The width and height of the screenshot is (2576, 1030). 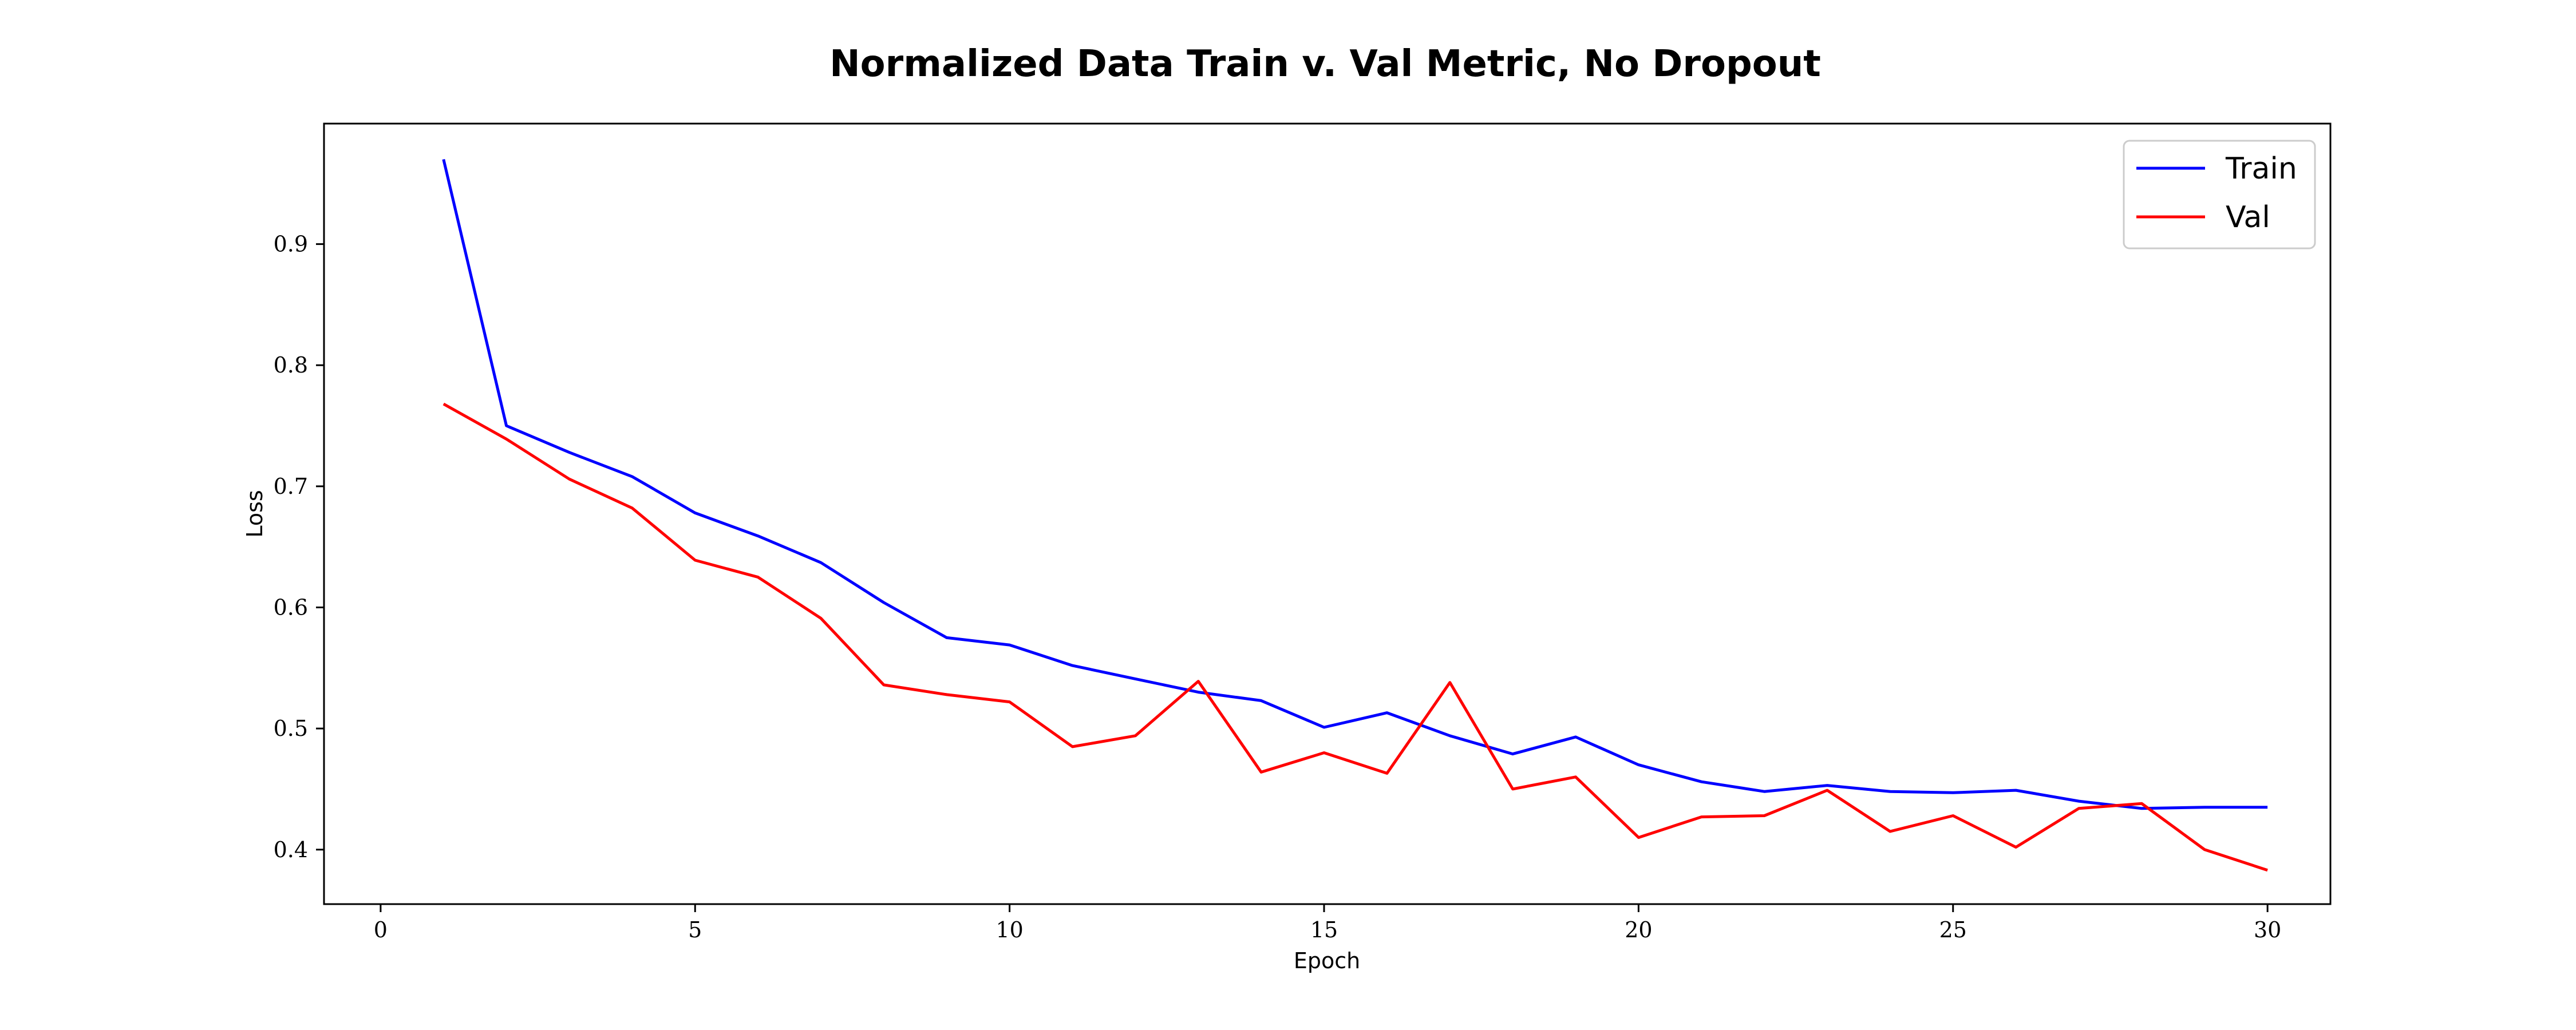 I want to click on x-tick-label: 25, so click(x=1953, y=929).